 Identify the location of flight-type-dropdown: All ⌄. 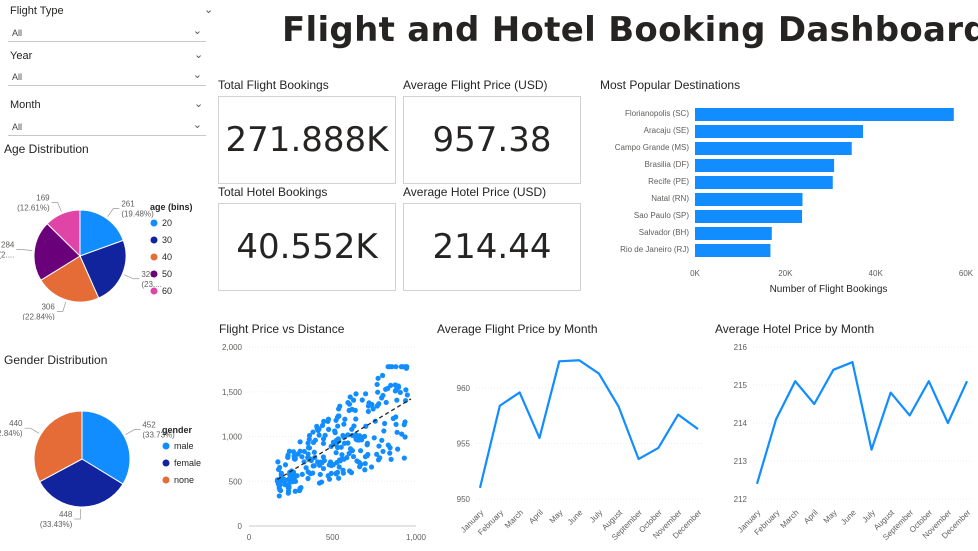
(107, 33).